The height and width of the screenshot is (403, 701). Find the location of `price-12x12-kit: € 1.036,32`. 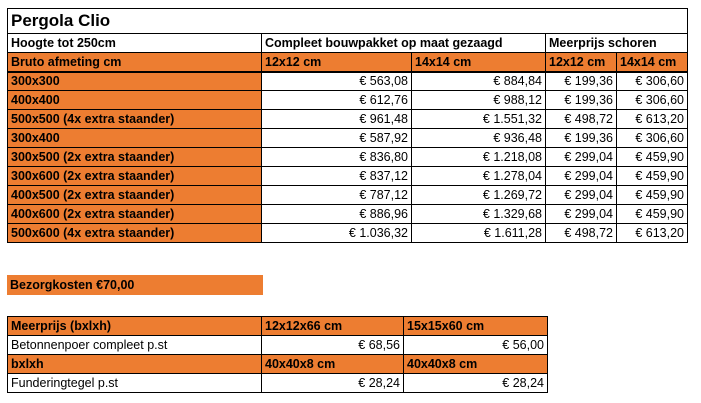

price-12x12-kit: € 1.036,32 is located at coordinates (336, 233).